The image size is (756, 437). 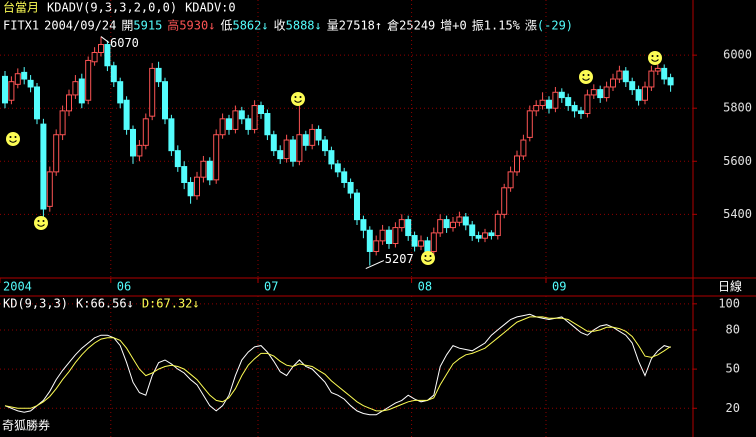 I want to click on header-field: (-29), so click(x=555, y=26).